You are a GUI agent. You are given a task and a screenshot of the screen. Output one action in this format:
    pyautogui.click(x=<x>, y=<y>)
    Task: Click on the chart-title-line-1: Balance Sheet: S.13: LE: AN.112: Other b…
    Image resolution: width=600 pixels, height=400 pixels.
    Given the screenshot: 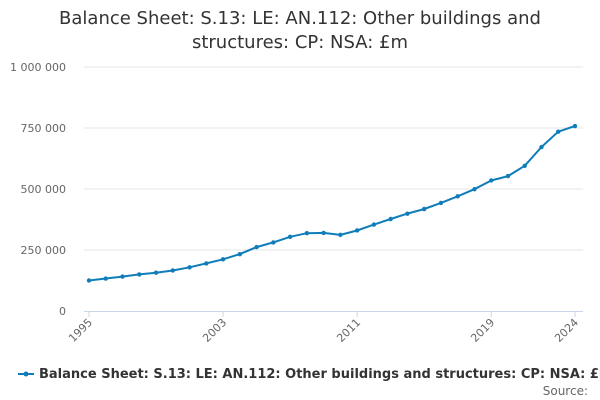 What is the action you would take?
    pyautogui.click(x=300, y=18)
    